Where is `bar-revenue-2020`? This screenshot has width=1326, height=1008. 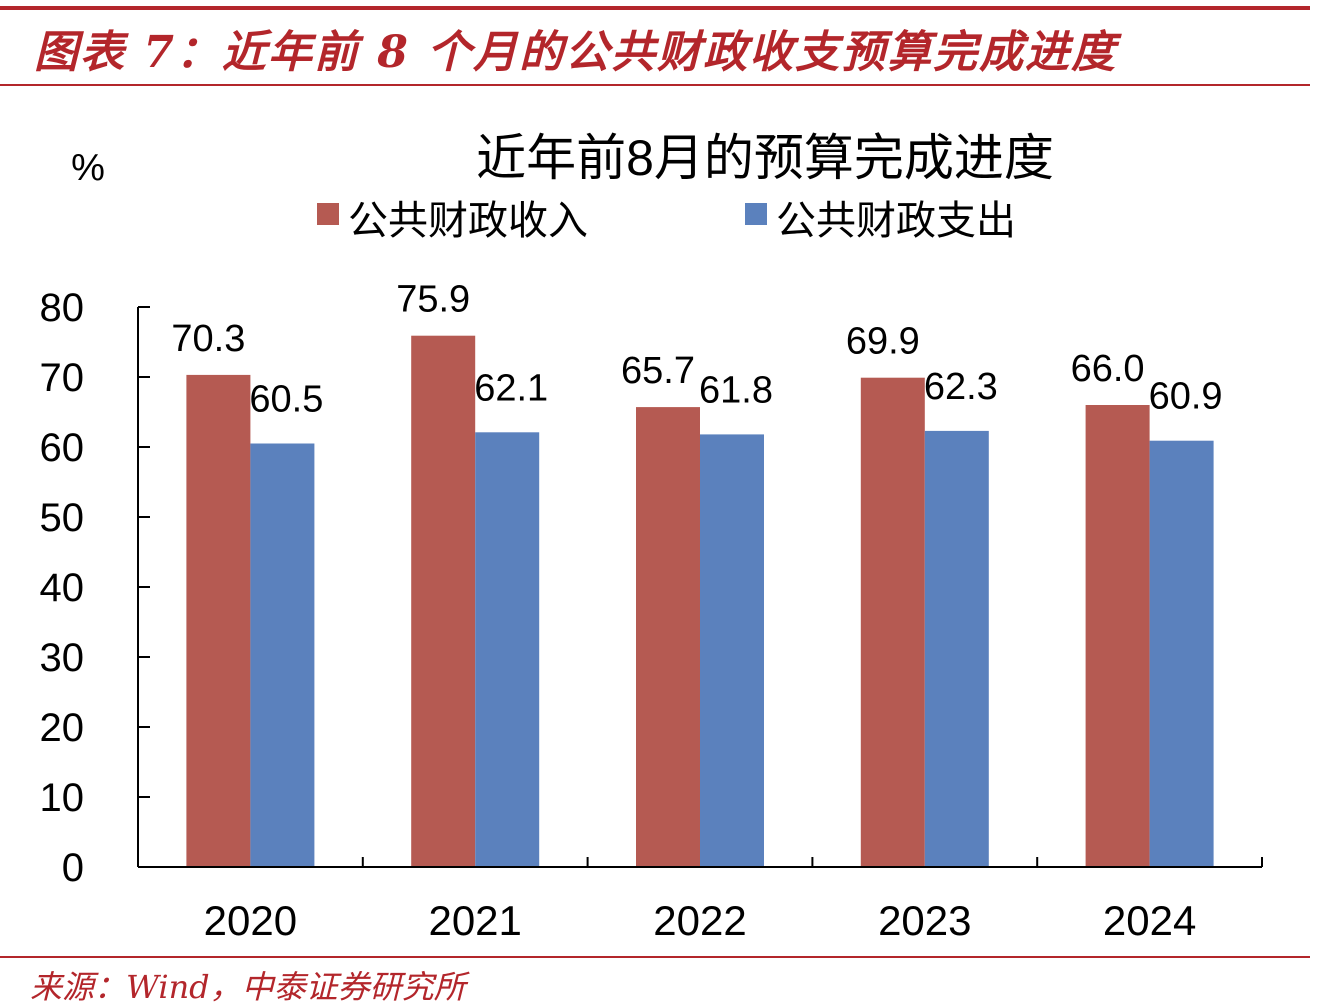
bar-revenue-2020 is located at coordinates (218, 620).